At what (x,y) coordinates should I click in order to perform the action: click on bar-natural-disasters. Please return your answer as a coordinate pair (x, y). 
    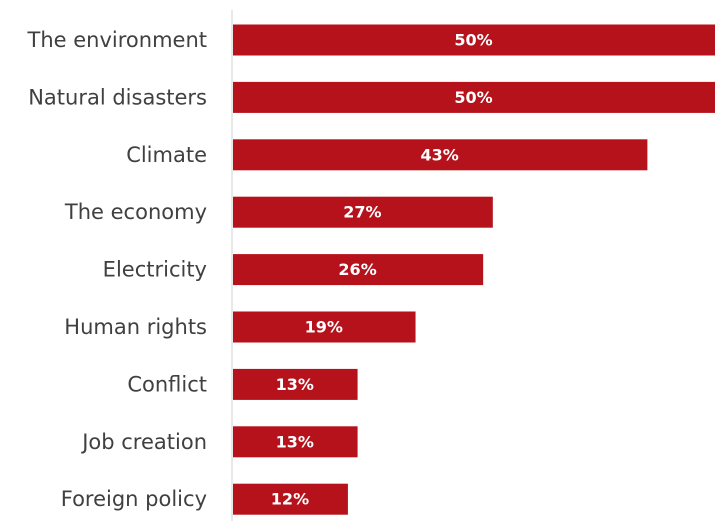
    Looking at the image, I should click on (474, 97).